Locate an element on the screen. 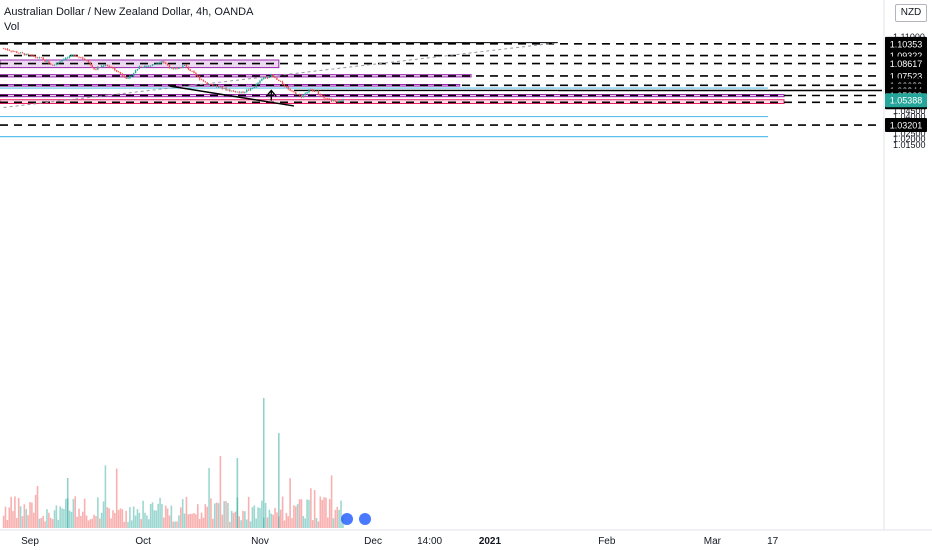  arrow-head is located at coordinates (271, 93).